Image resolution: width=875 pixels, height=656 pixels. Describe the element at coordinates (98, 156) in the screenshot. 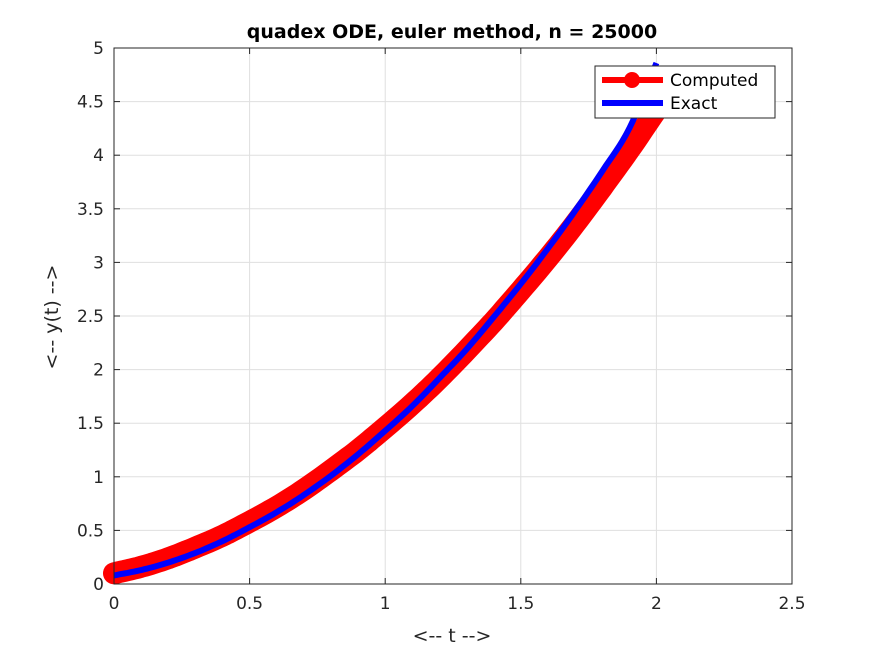

I see `y-tick-label: 4` at that location.